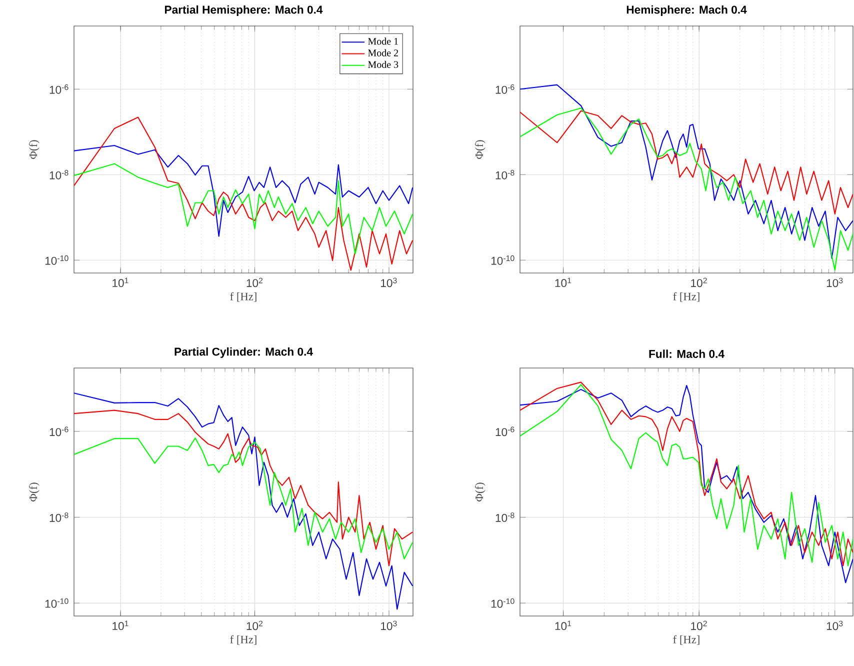 Image resolution: width=854 pixels, height=666 pixels. I want to click on legend-label: Mode 2, so click(383, 52).